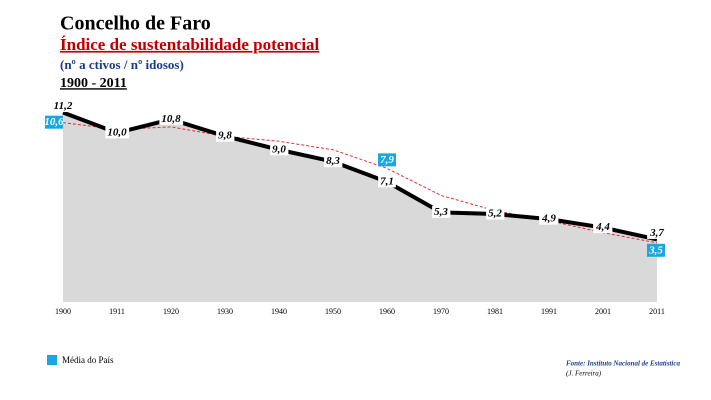 This screenshot has width=711, height=400. I want to click on data-label-text: 9,0, so click(279, 149).